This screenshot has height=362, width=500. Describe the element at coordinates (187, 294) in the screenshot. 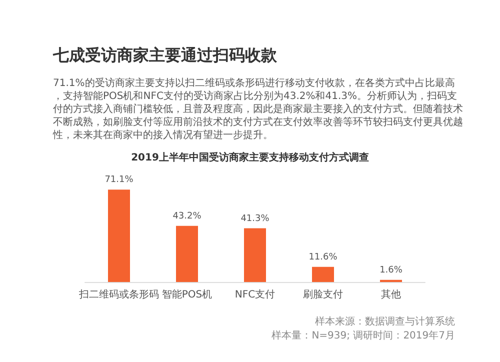

I see `x-tick-label: 智能POS机` at that location.